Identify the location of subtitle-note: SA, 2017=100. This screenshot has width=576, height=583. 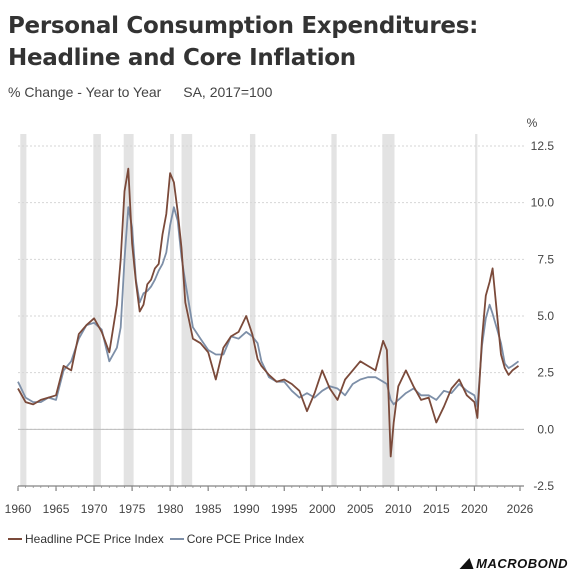
(228, 92).